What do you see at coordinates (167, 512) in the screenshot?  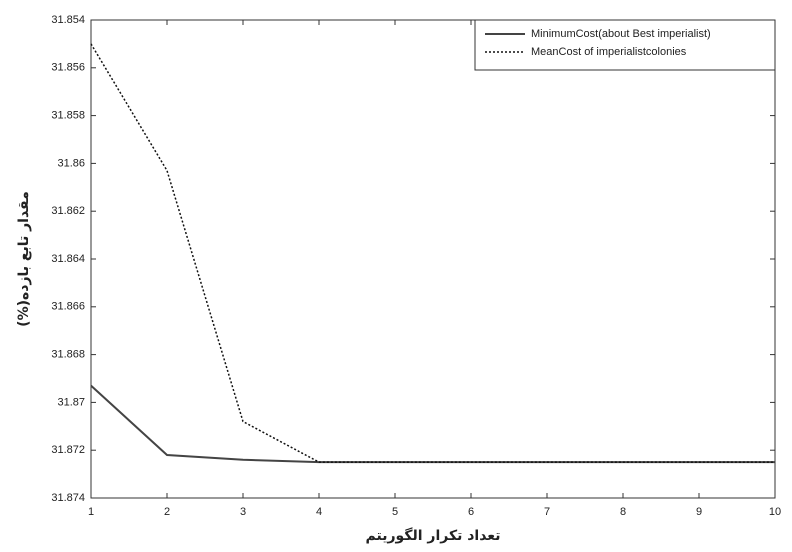 I see `x-tick-label: 2` at bounding box center [167, 512].